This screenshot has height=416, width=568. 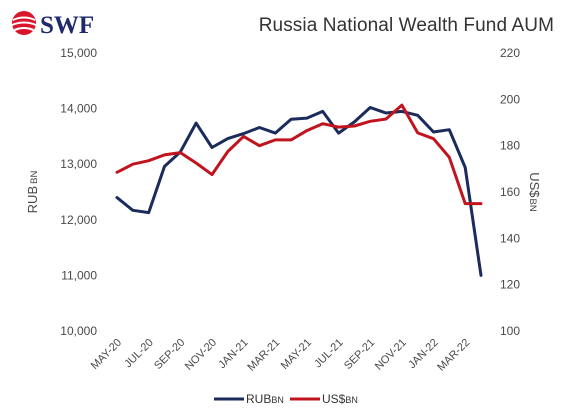 What do you see at coordinates (406, 25) in the screenshot?
I see `chart-title: Russia National Wealth Fund AUM` at bounding box center [406, 25].